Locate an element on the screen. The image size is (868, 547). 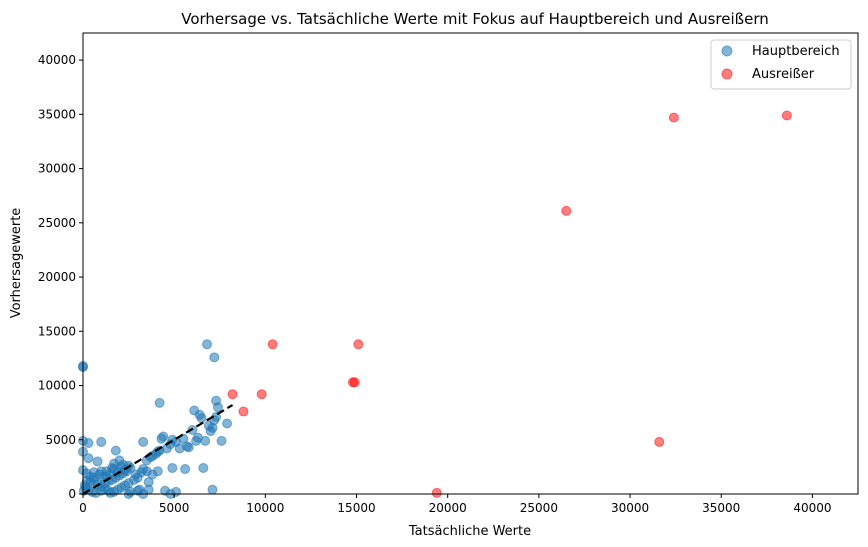
legend-marker-hauptbereich is located at coordinates (727, 51).